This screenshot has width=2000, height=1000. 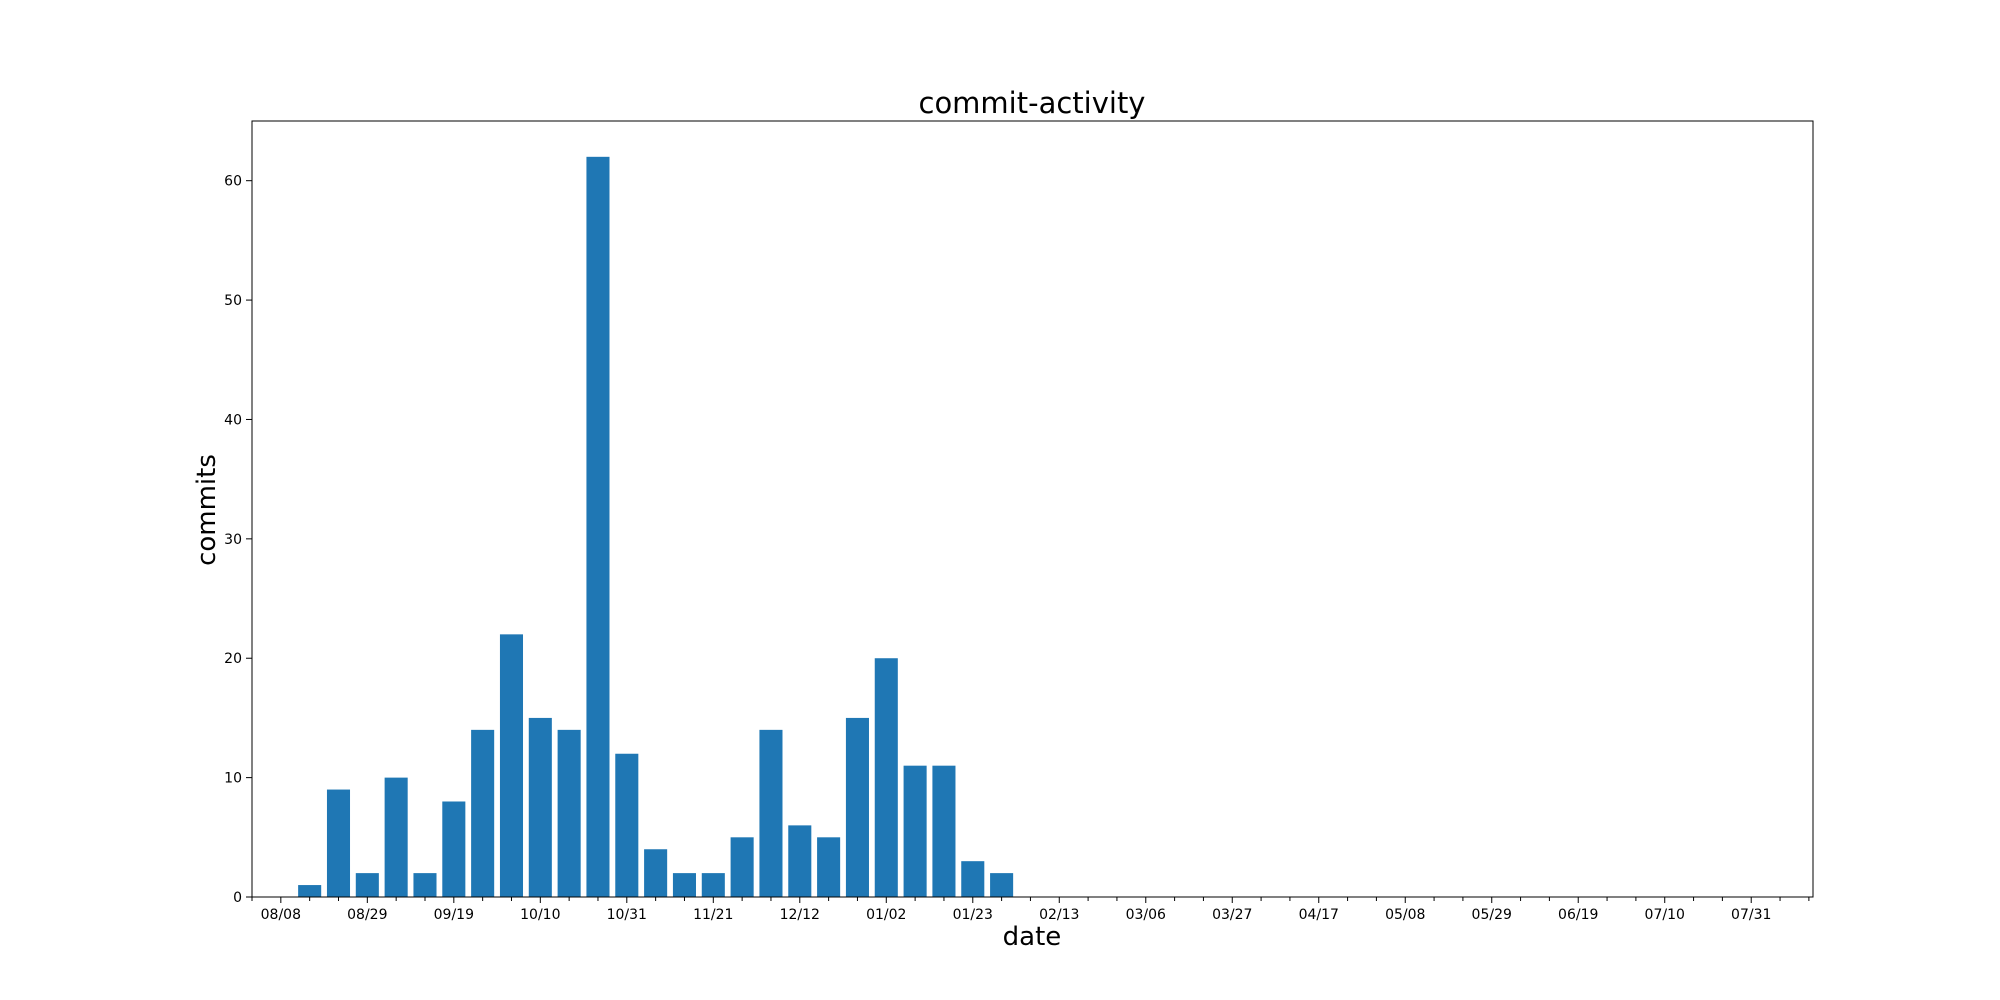 I want to click on x-axis-title: date, so click(x=1032, y=937).